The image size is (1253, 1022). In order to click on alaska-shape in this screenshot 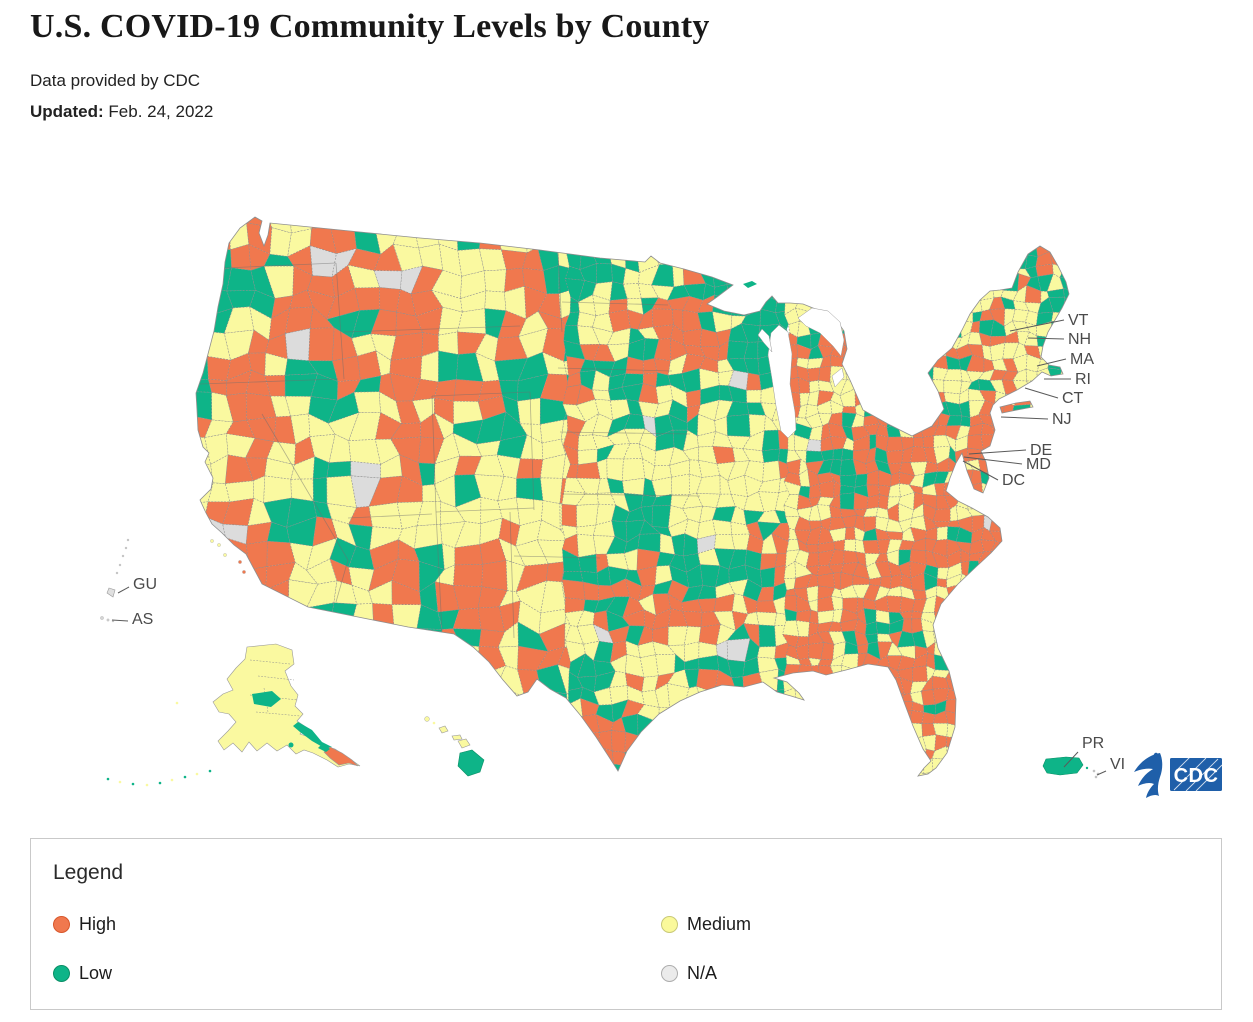, I will do `click(286, 705)`.